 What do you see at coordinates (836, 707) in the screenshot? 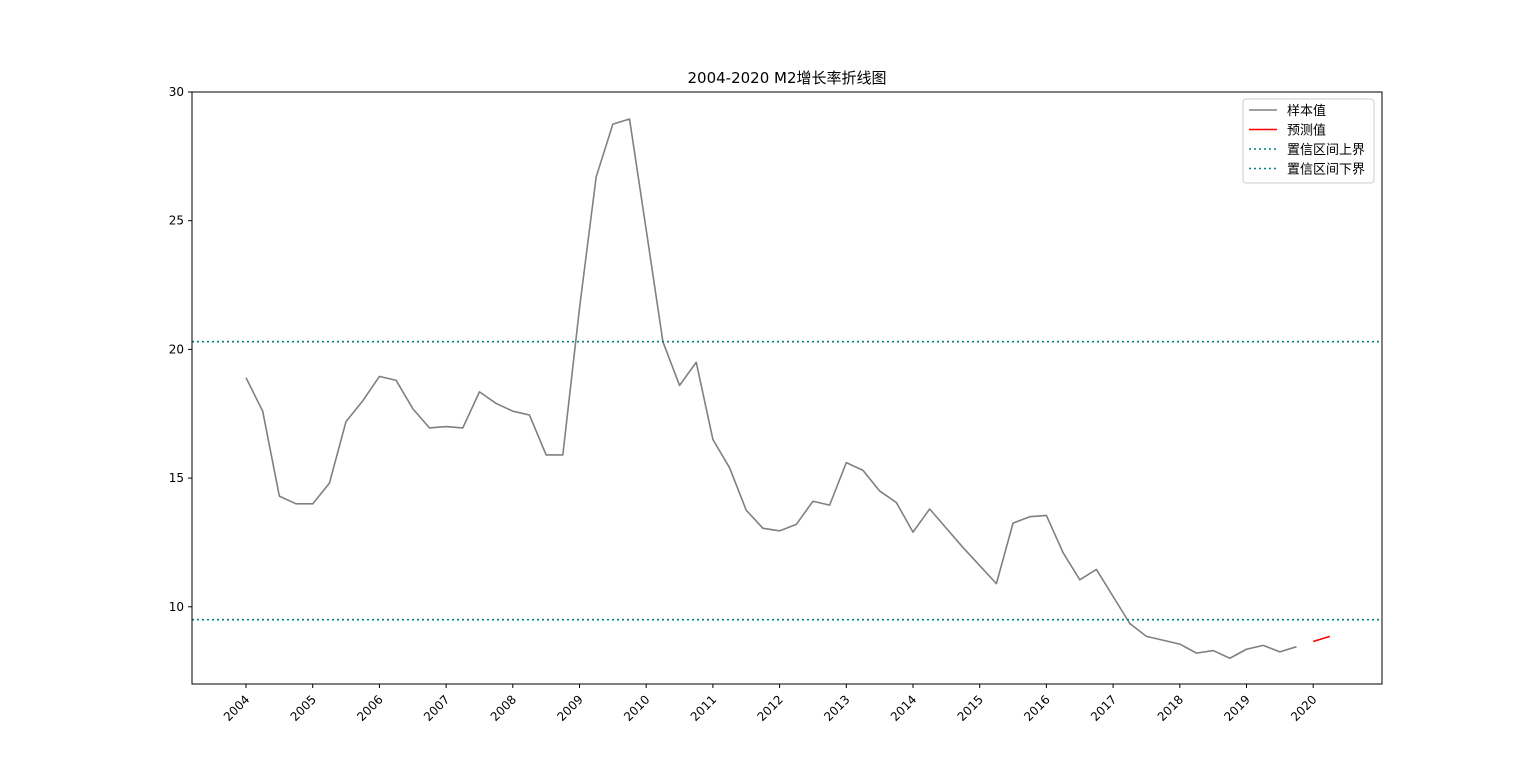
I see `x-tick-label: 2013` at bounding box center [836, 707].